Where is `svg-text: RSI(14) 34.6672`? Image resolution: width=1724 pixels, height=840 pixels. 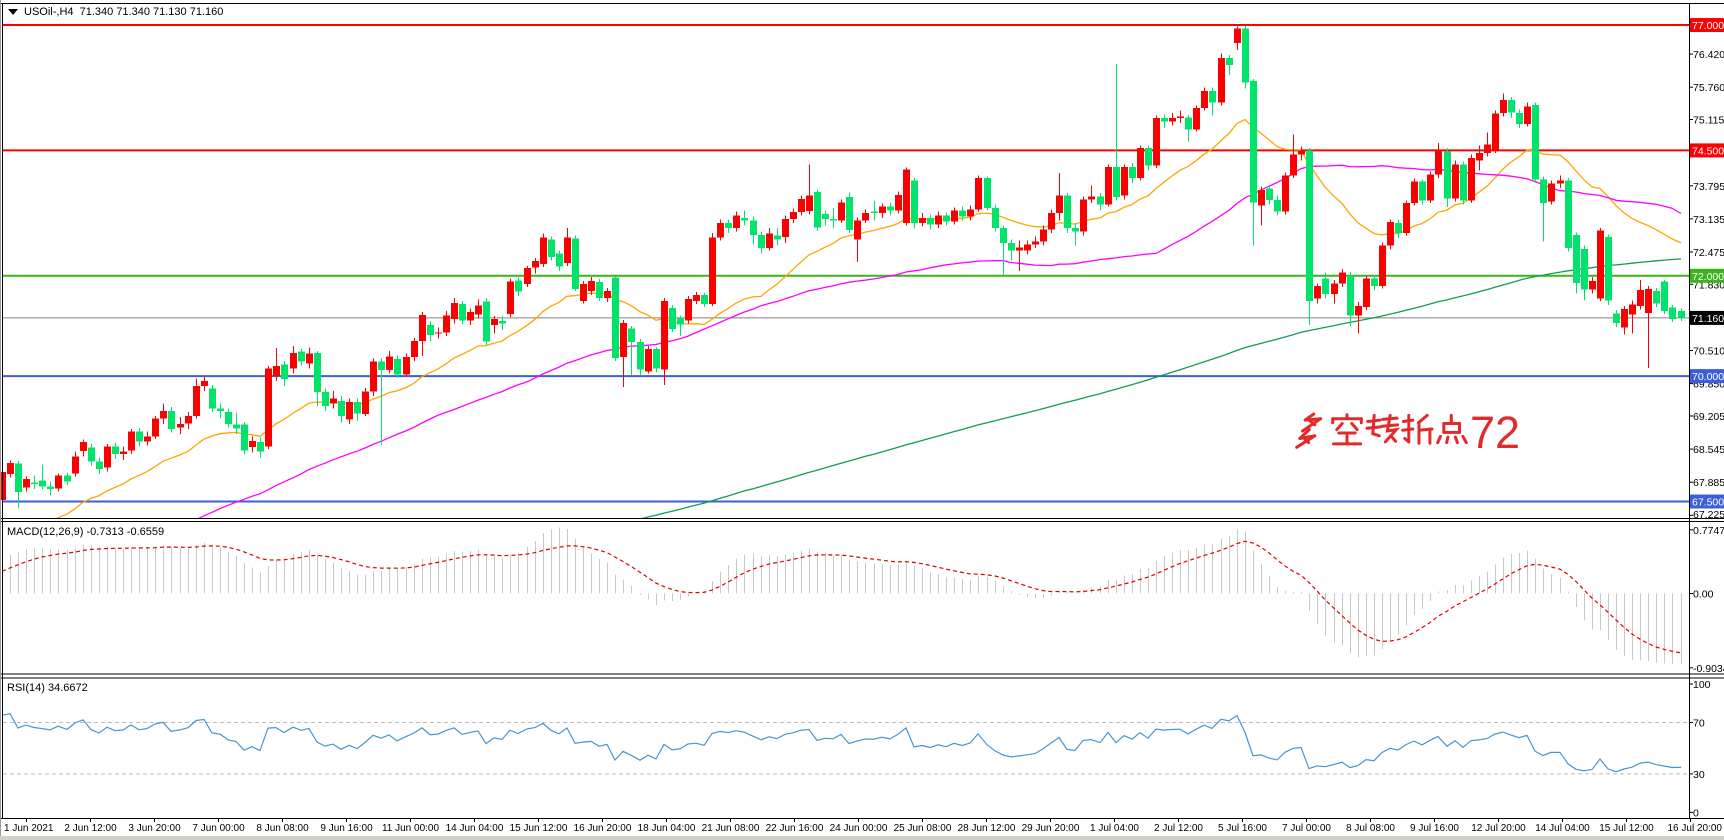
svg-text: RSI(14) 34.6672 is located at coordinates (47, 688).